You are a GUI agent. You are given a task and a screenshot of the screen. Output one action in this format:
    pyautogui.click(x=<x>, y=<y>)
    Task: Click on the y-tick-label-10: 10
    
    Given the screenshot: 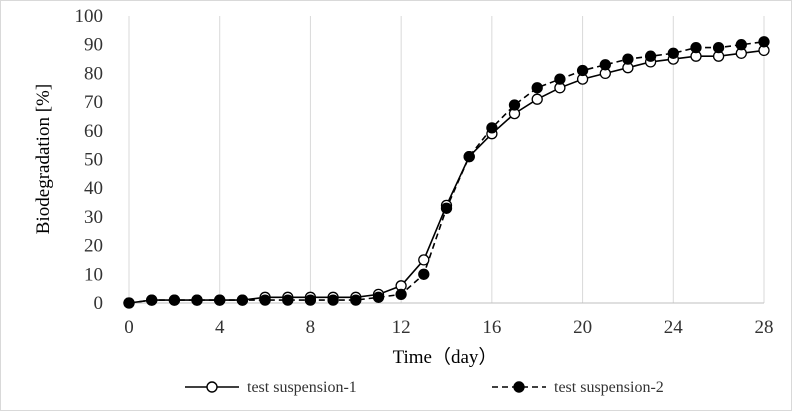 What is the action you would take?
    pyautogui.click(x=93, y=274)
    